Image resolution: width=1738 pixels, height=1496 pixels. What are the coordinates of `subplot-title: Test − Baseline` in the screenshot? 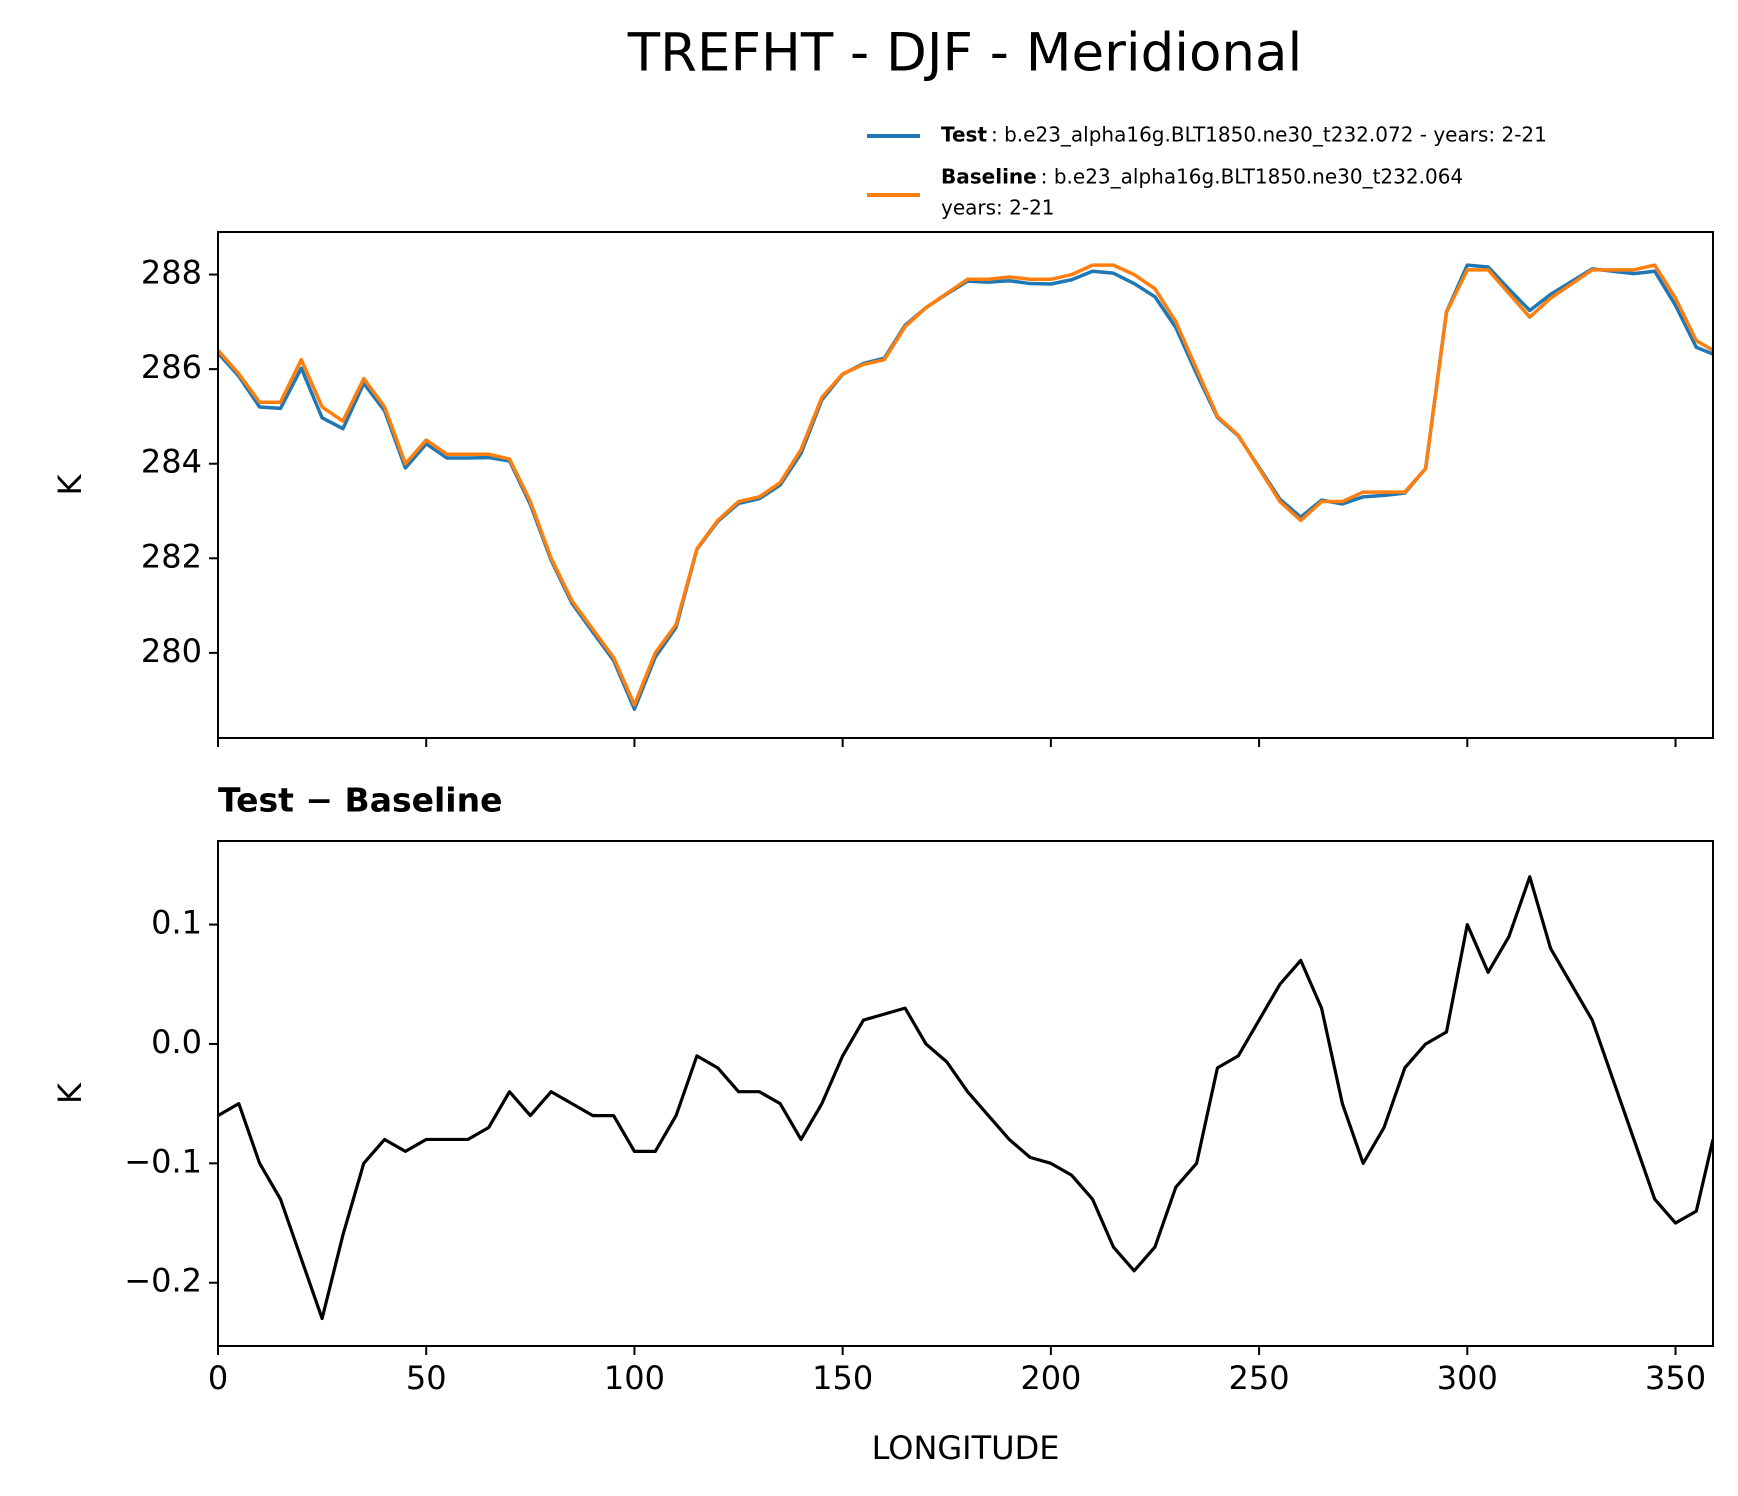 It's located at (360, 800).